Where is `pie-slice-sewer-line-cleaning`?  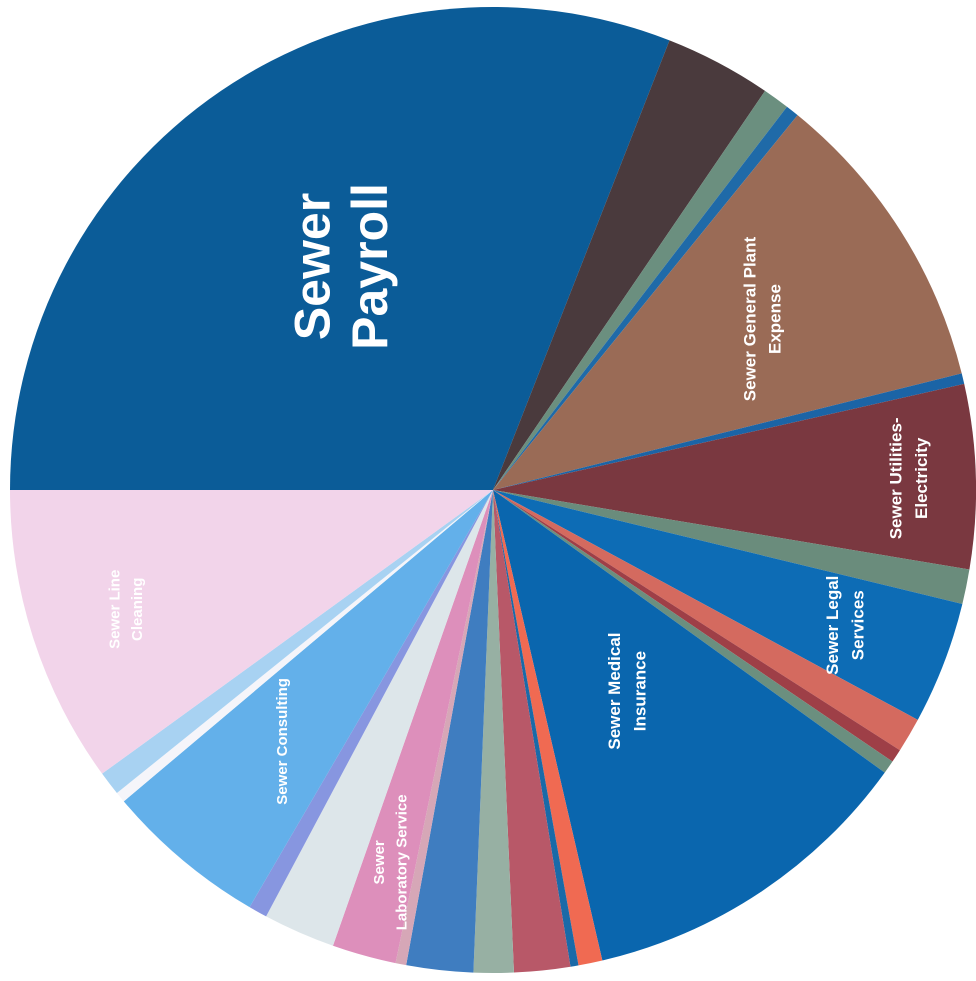 pie-slice-sewer-line-cleaning is located at coordinates (251, 632).